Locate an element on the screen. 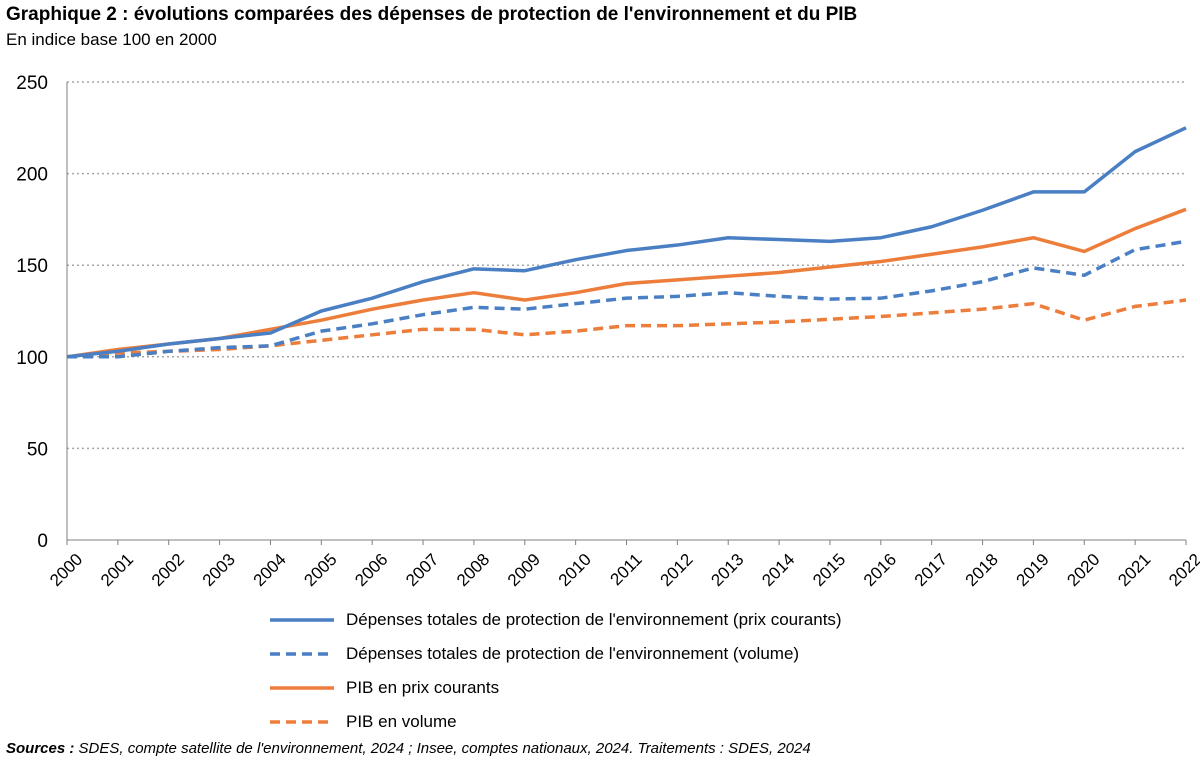 Image resolution: width=1200 pixels, height=775 pixels. x-tick-label: 2015 is located at coordinates (829, 570).